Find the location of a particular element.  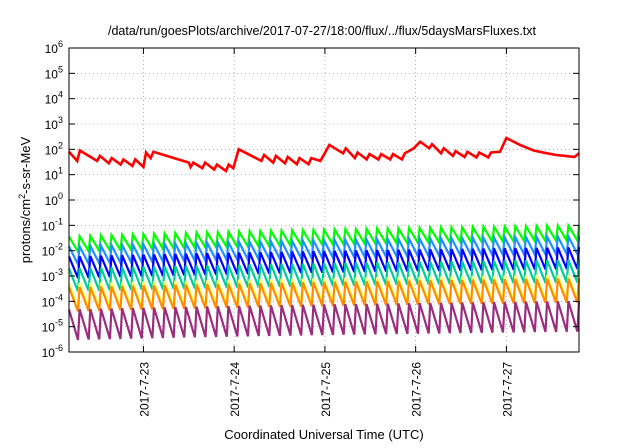

y-tick-label: 10² is located at coordinates (54, 148).